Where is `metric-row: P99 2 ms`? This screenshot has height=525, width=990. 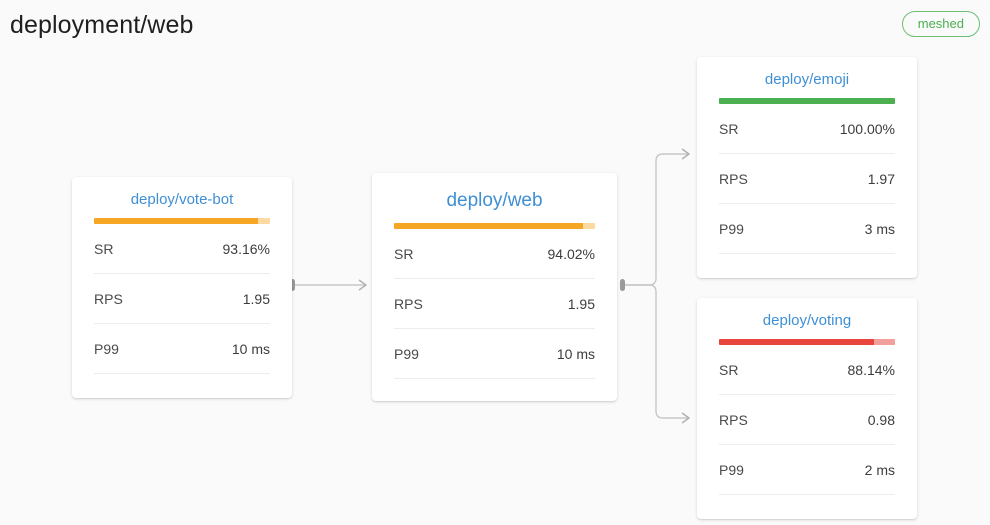 metric-row: P99 2 ms is located at coordinates (807, 470).